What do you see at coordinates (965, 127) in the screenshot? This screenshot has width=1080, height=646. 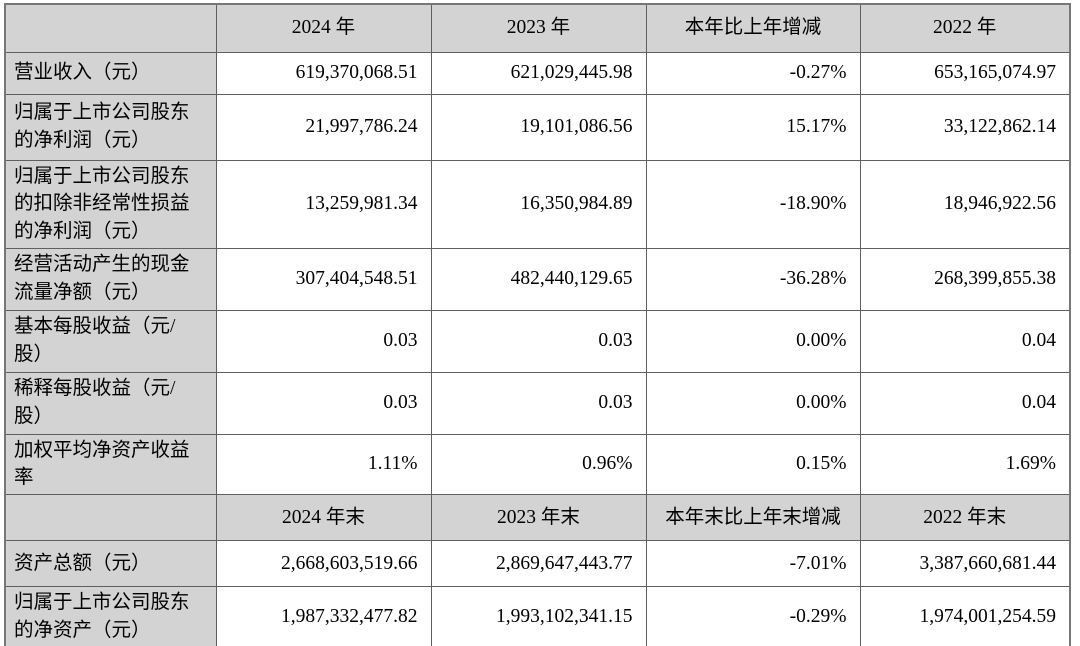 I see `value-2022: 33,122,862.14` at bounding box center [965, 127].